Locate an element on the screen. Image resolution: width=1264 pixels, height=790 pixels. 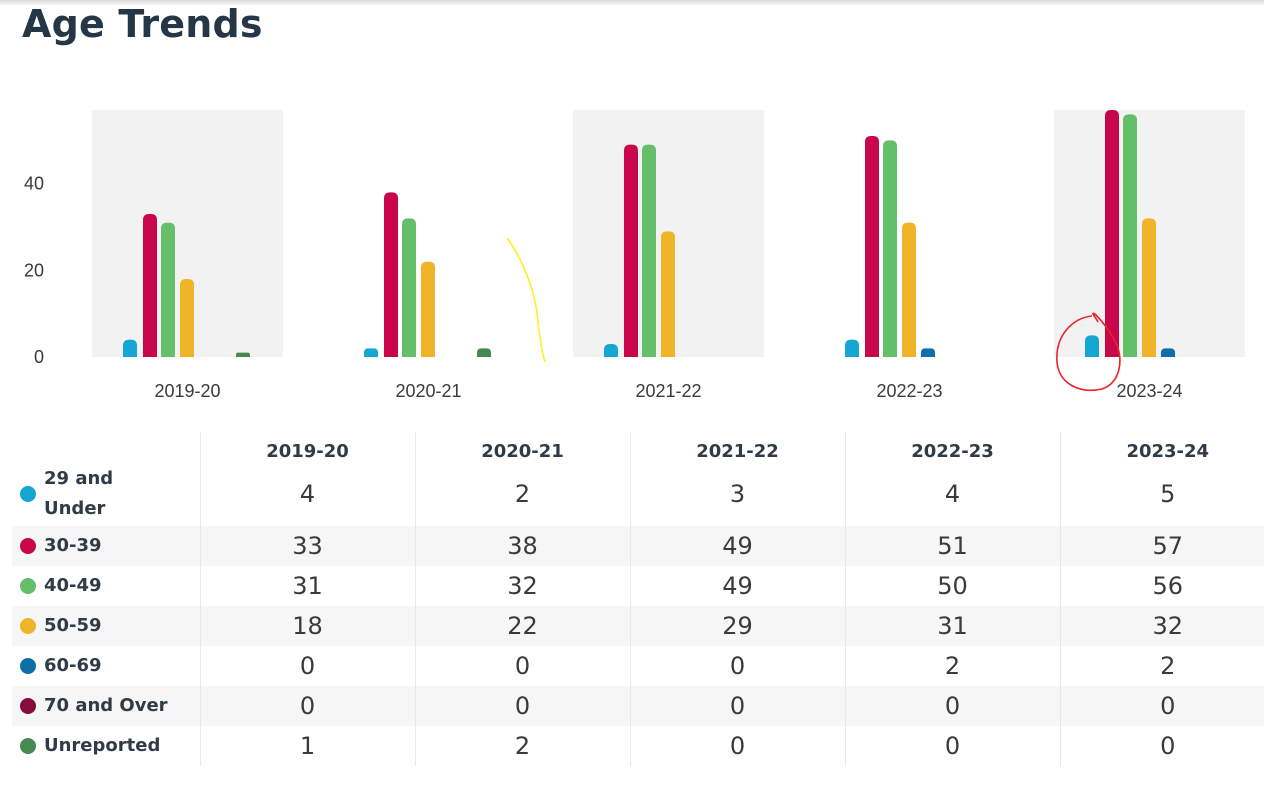
table-cell: 18 is located at coordinates (307, 626).